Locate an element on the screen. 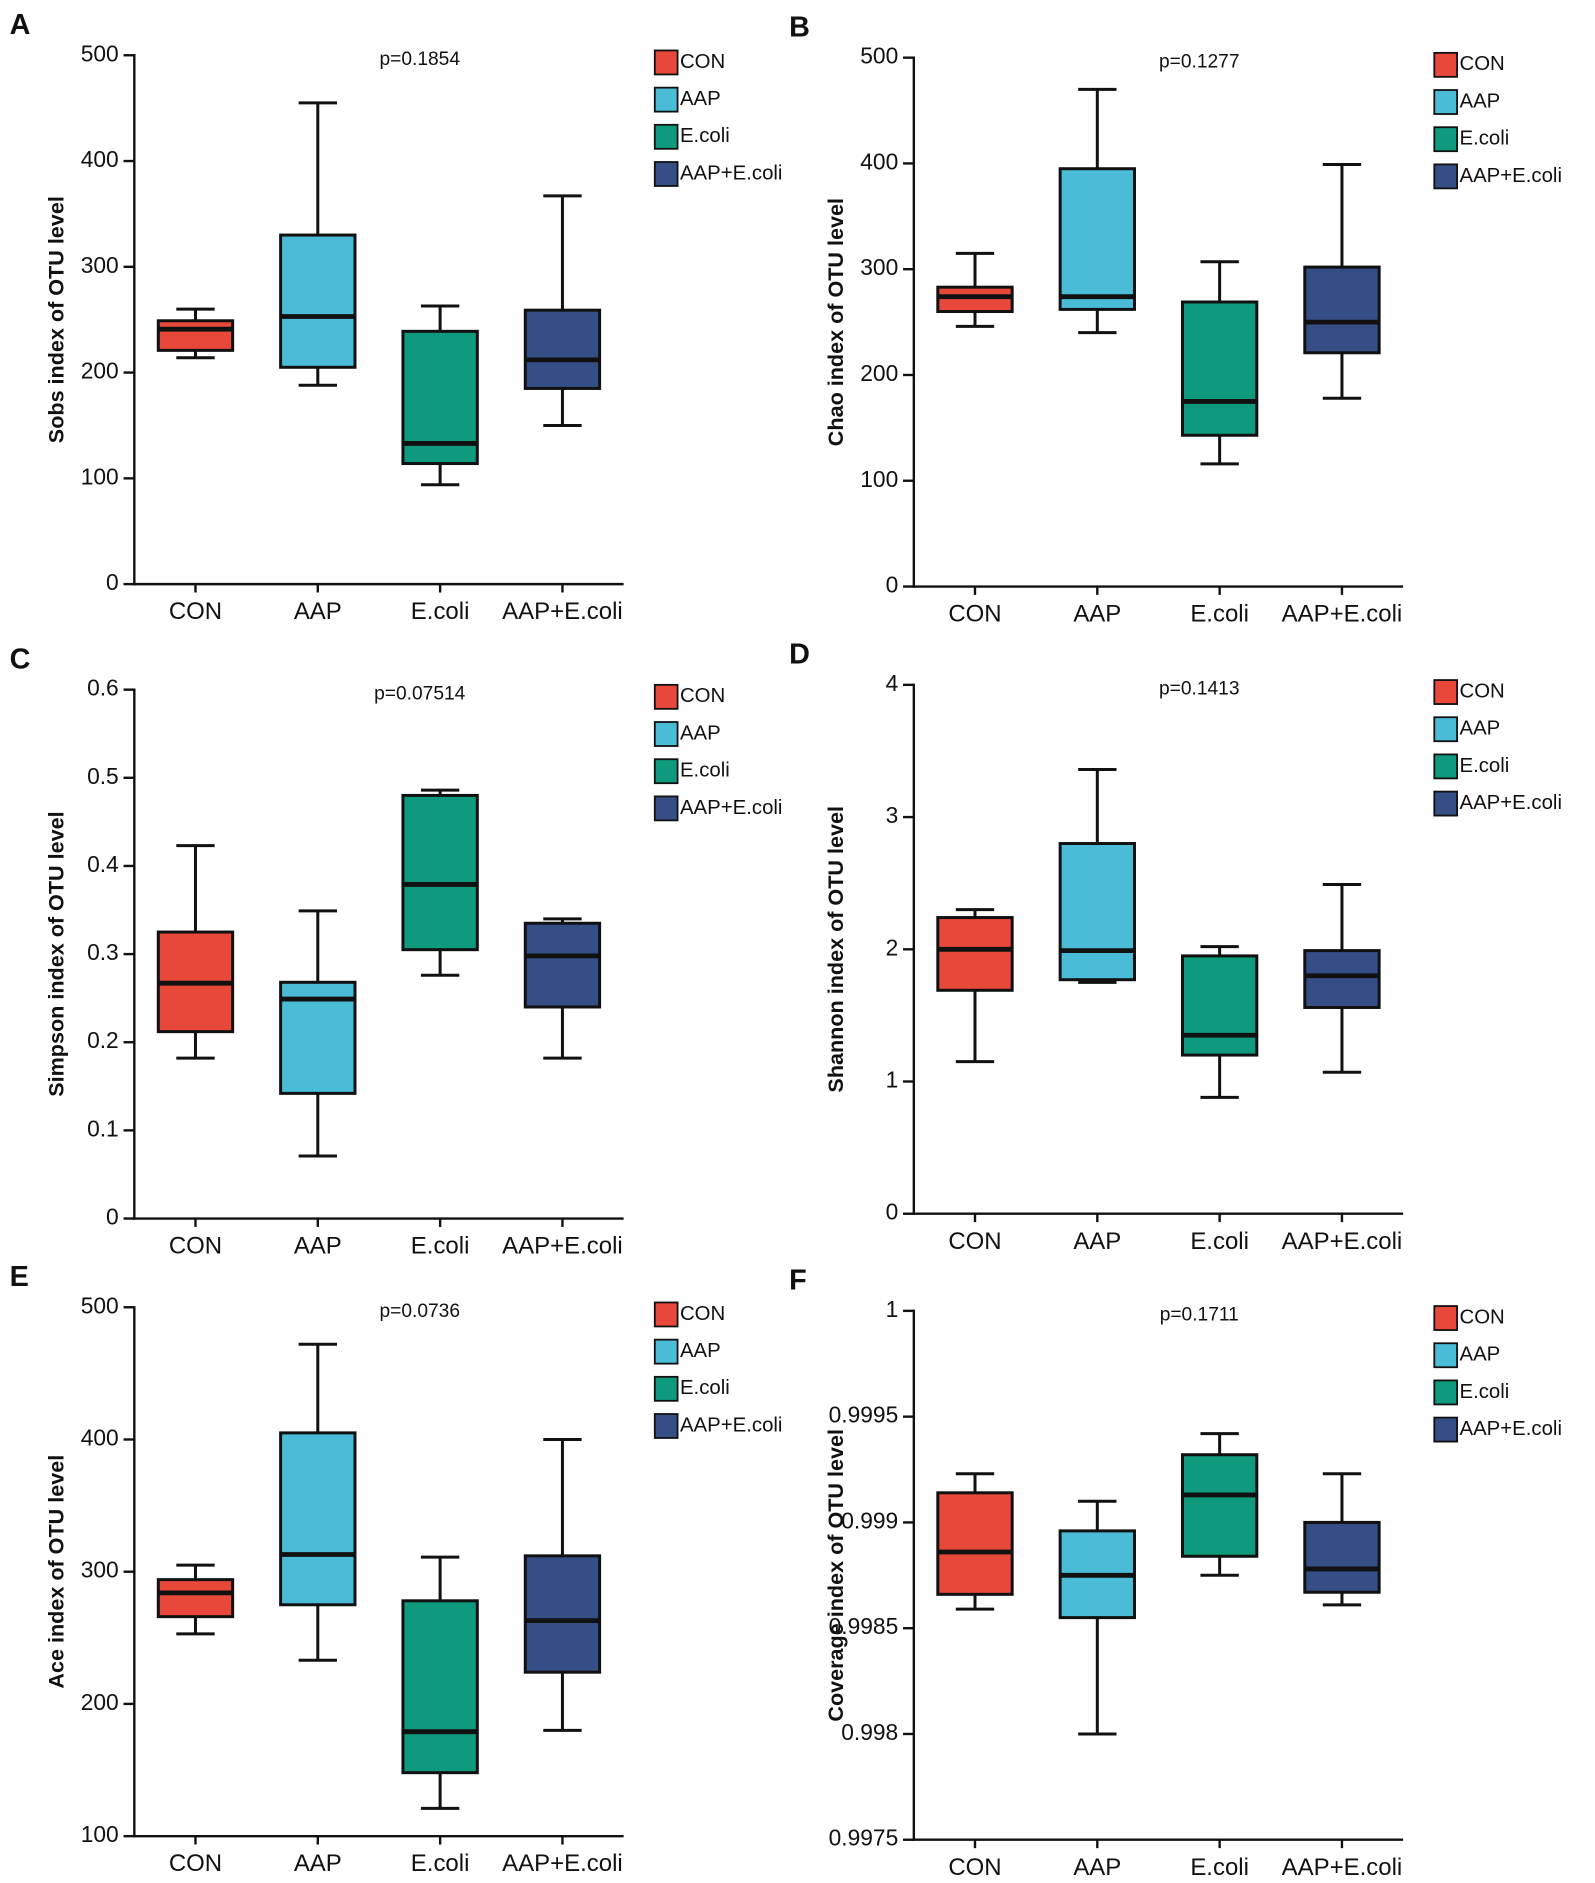 The image size is (1595, 1883). y-axis-label: Shannon index of OTU level is located at coordinates (835, 949).